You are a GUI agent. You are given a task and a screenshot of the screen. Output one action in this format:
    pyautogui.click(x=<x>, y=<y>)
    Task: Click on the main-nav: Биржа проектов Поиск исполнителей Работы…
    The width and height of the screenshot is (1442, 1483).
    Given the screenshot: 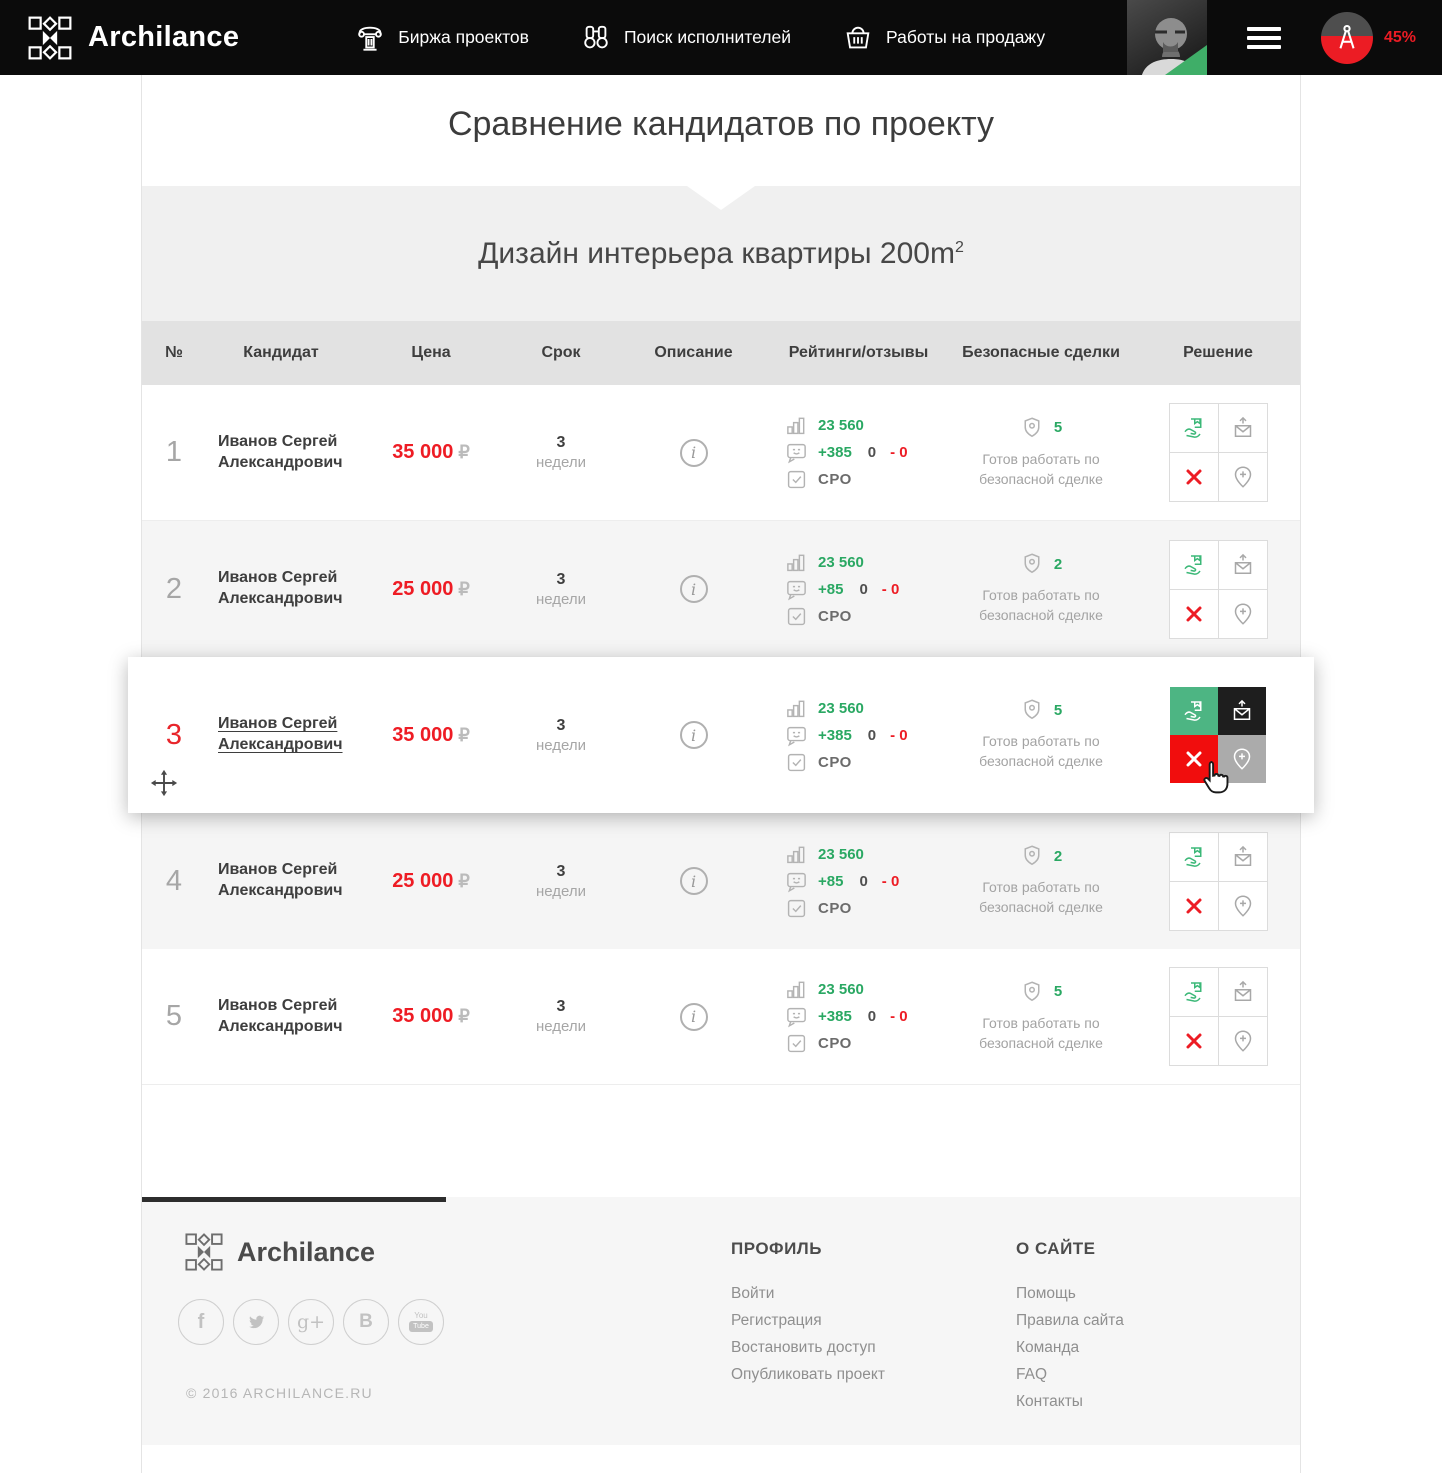 What is the action you would take?
    pyautogui.click(x=700, y=38)
    